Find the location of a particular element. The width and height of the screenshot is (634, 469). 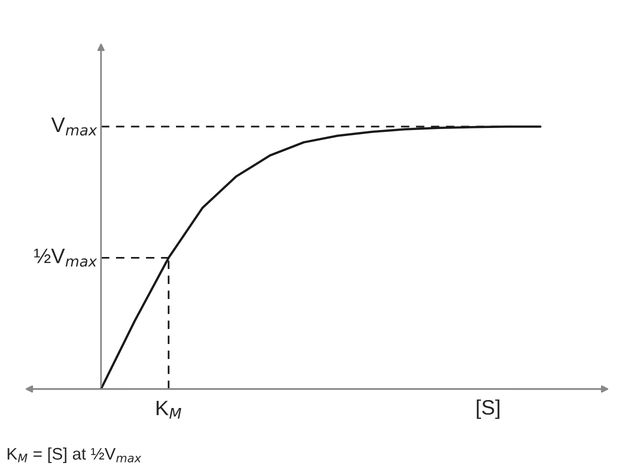

x-axis-title: [S] is located at coordinates (488, 409).